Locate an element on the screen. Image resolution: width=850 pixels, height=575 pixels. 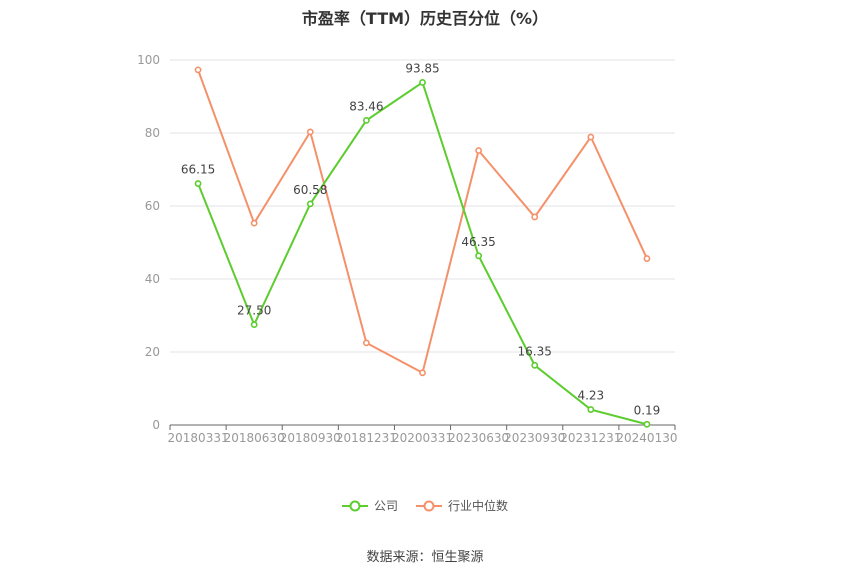
x-tick-label: 20240130 is located at coordinates (646, 438).